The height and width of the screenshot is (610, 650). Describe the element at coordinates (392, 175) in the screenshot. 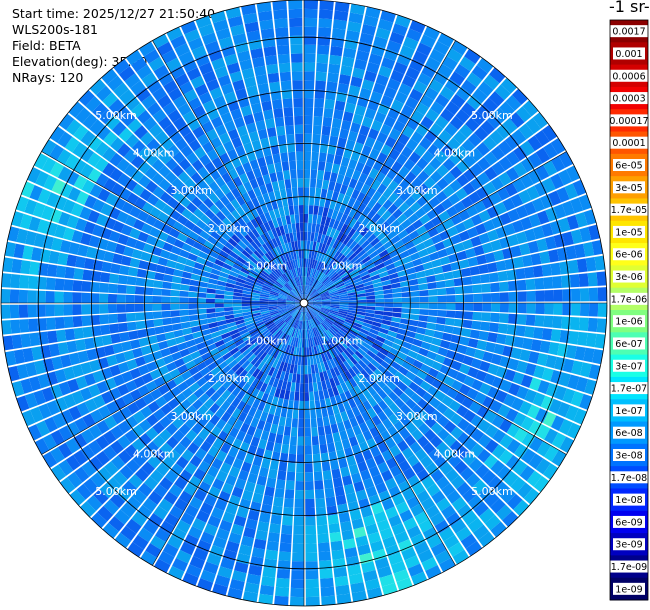

I see `radar-ray` at that location.